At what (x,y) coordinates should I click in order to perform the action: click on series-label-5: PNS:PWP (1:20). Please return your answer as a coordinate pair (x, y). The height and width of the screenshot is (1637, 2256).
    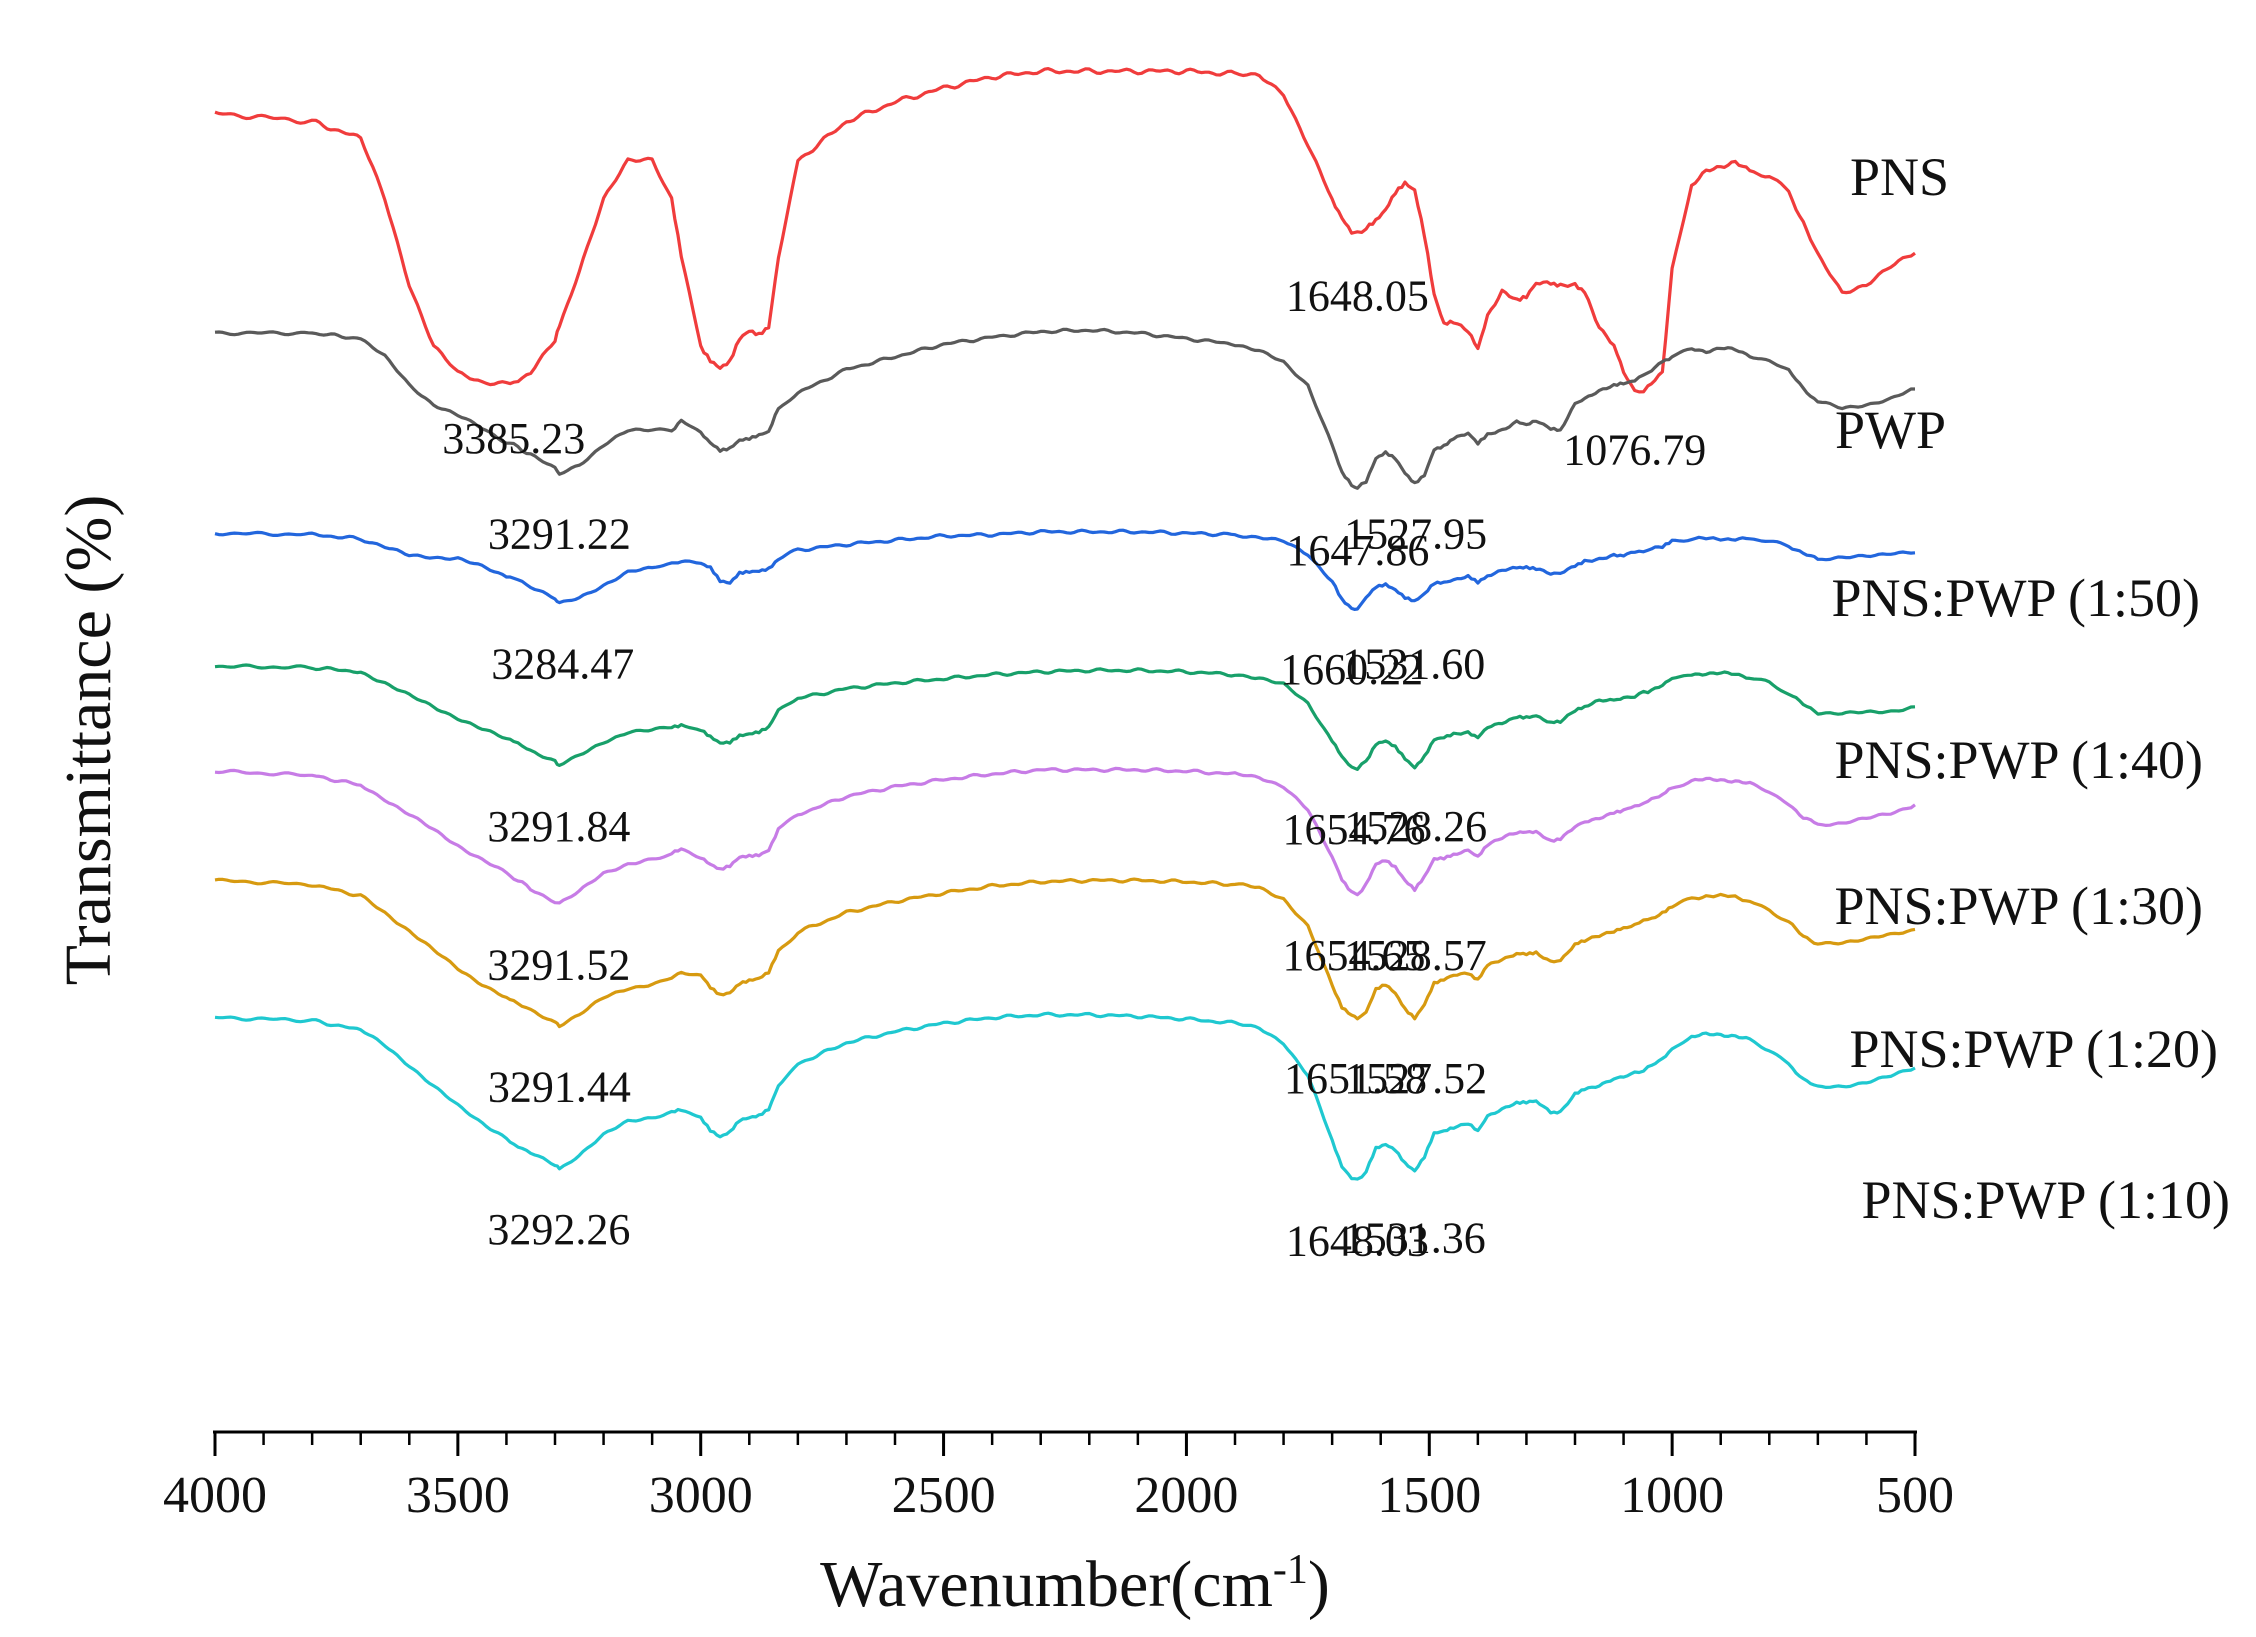
    Looking at the image, I should click on (2033, 1049).